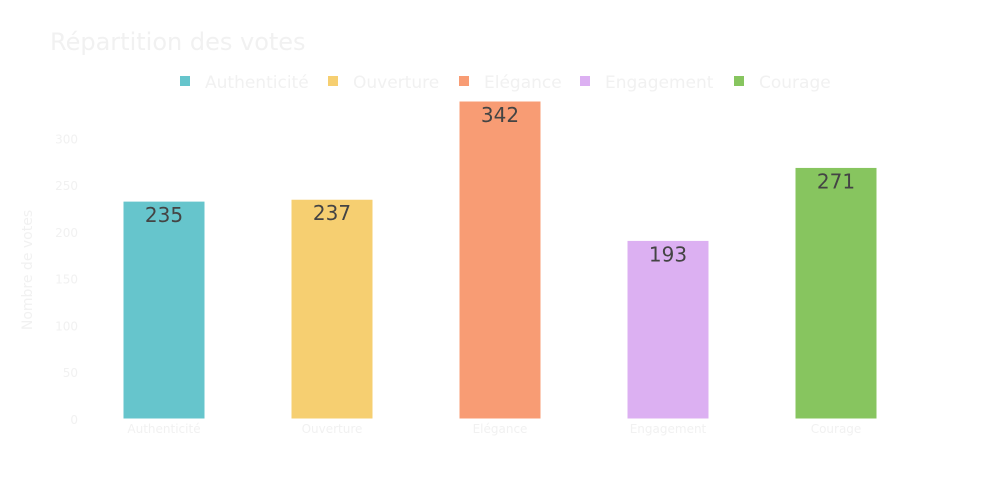  I want to click on x-tick-label: Ouverture, so click(332, 429).